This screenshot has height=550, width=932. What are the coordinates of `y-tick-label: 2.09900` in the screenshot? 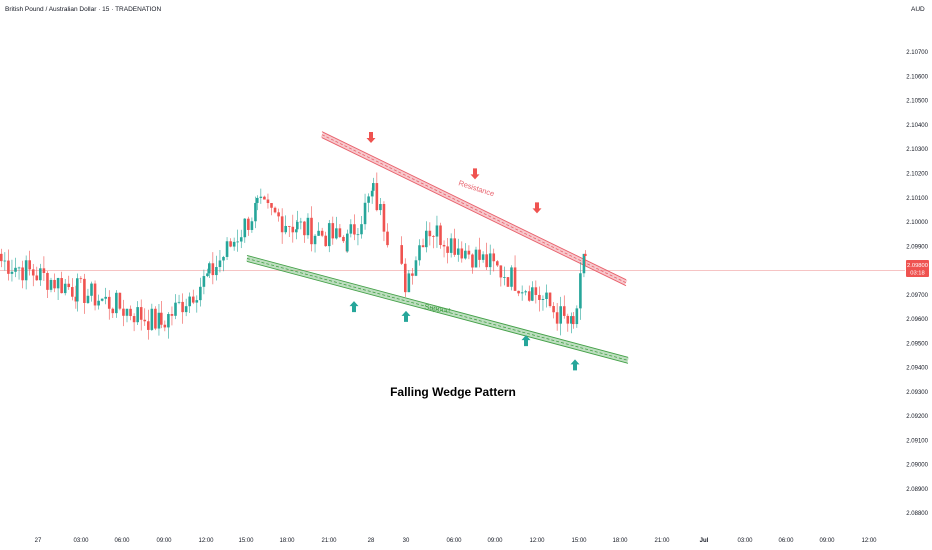 It's located at (917, 247).